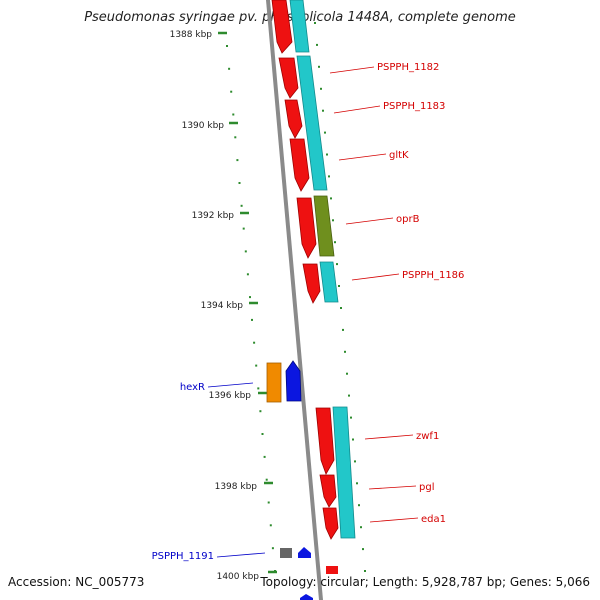 Image resolution: width=600 pixels, height=600 pixels. I want to click on cds-block-gray, so click(286, 553).